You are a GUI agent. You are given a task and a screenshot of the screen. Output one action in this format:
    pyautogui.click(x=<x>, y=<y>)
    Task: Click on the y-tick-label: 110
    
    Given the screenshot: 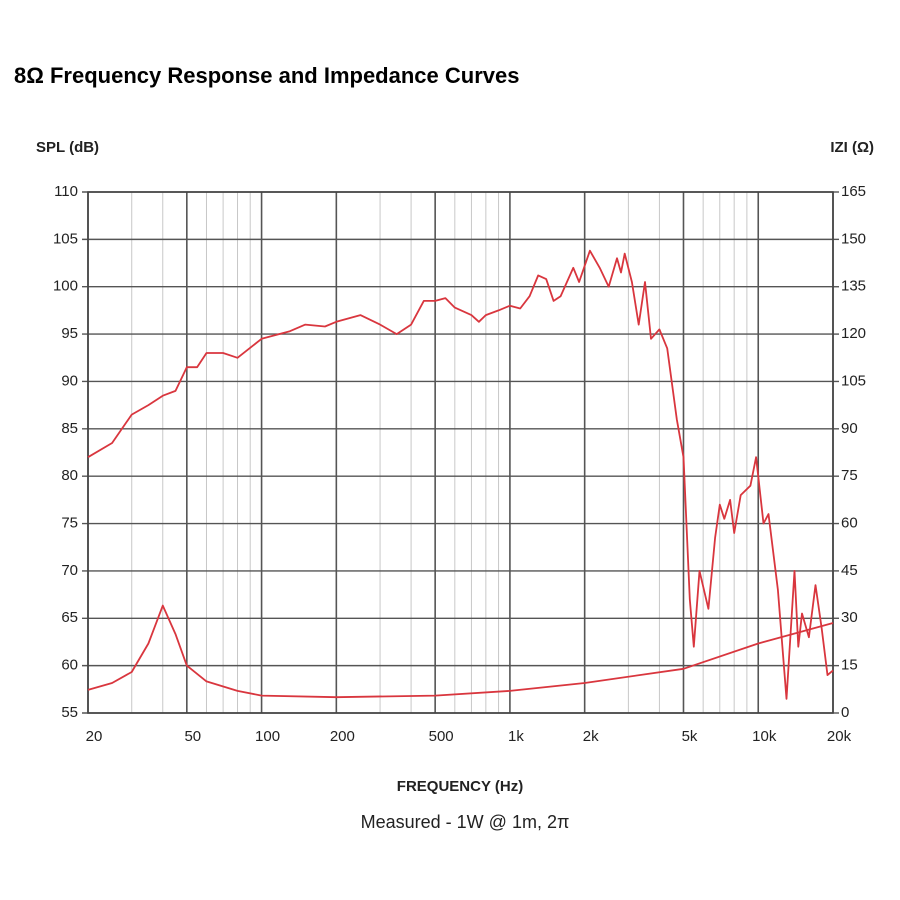 What is the action you would take?
    pyautogui.click(x=66, y=191)
    